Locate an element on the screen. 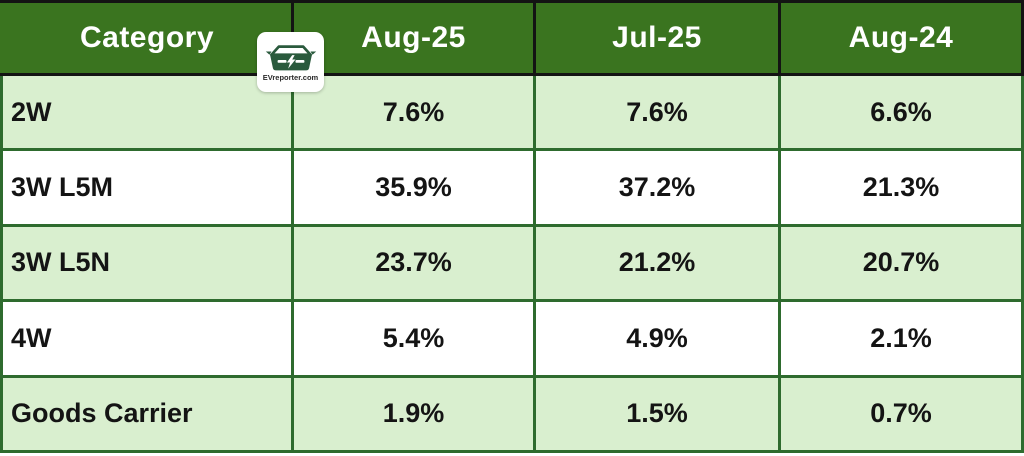  value-cell: 21.2% is located at coordinates (657, 263).